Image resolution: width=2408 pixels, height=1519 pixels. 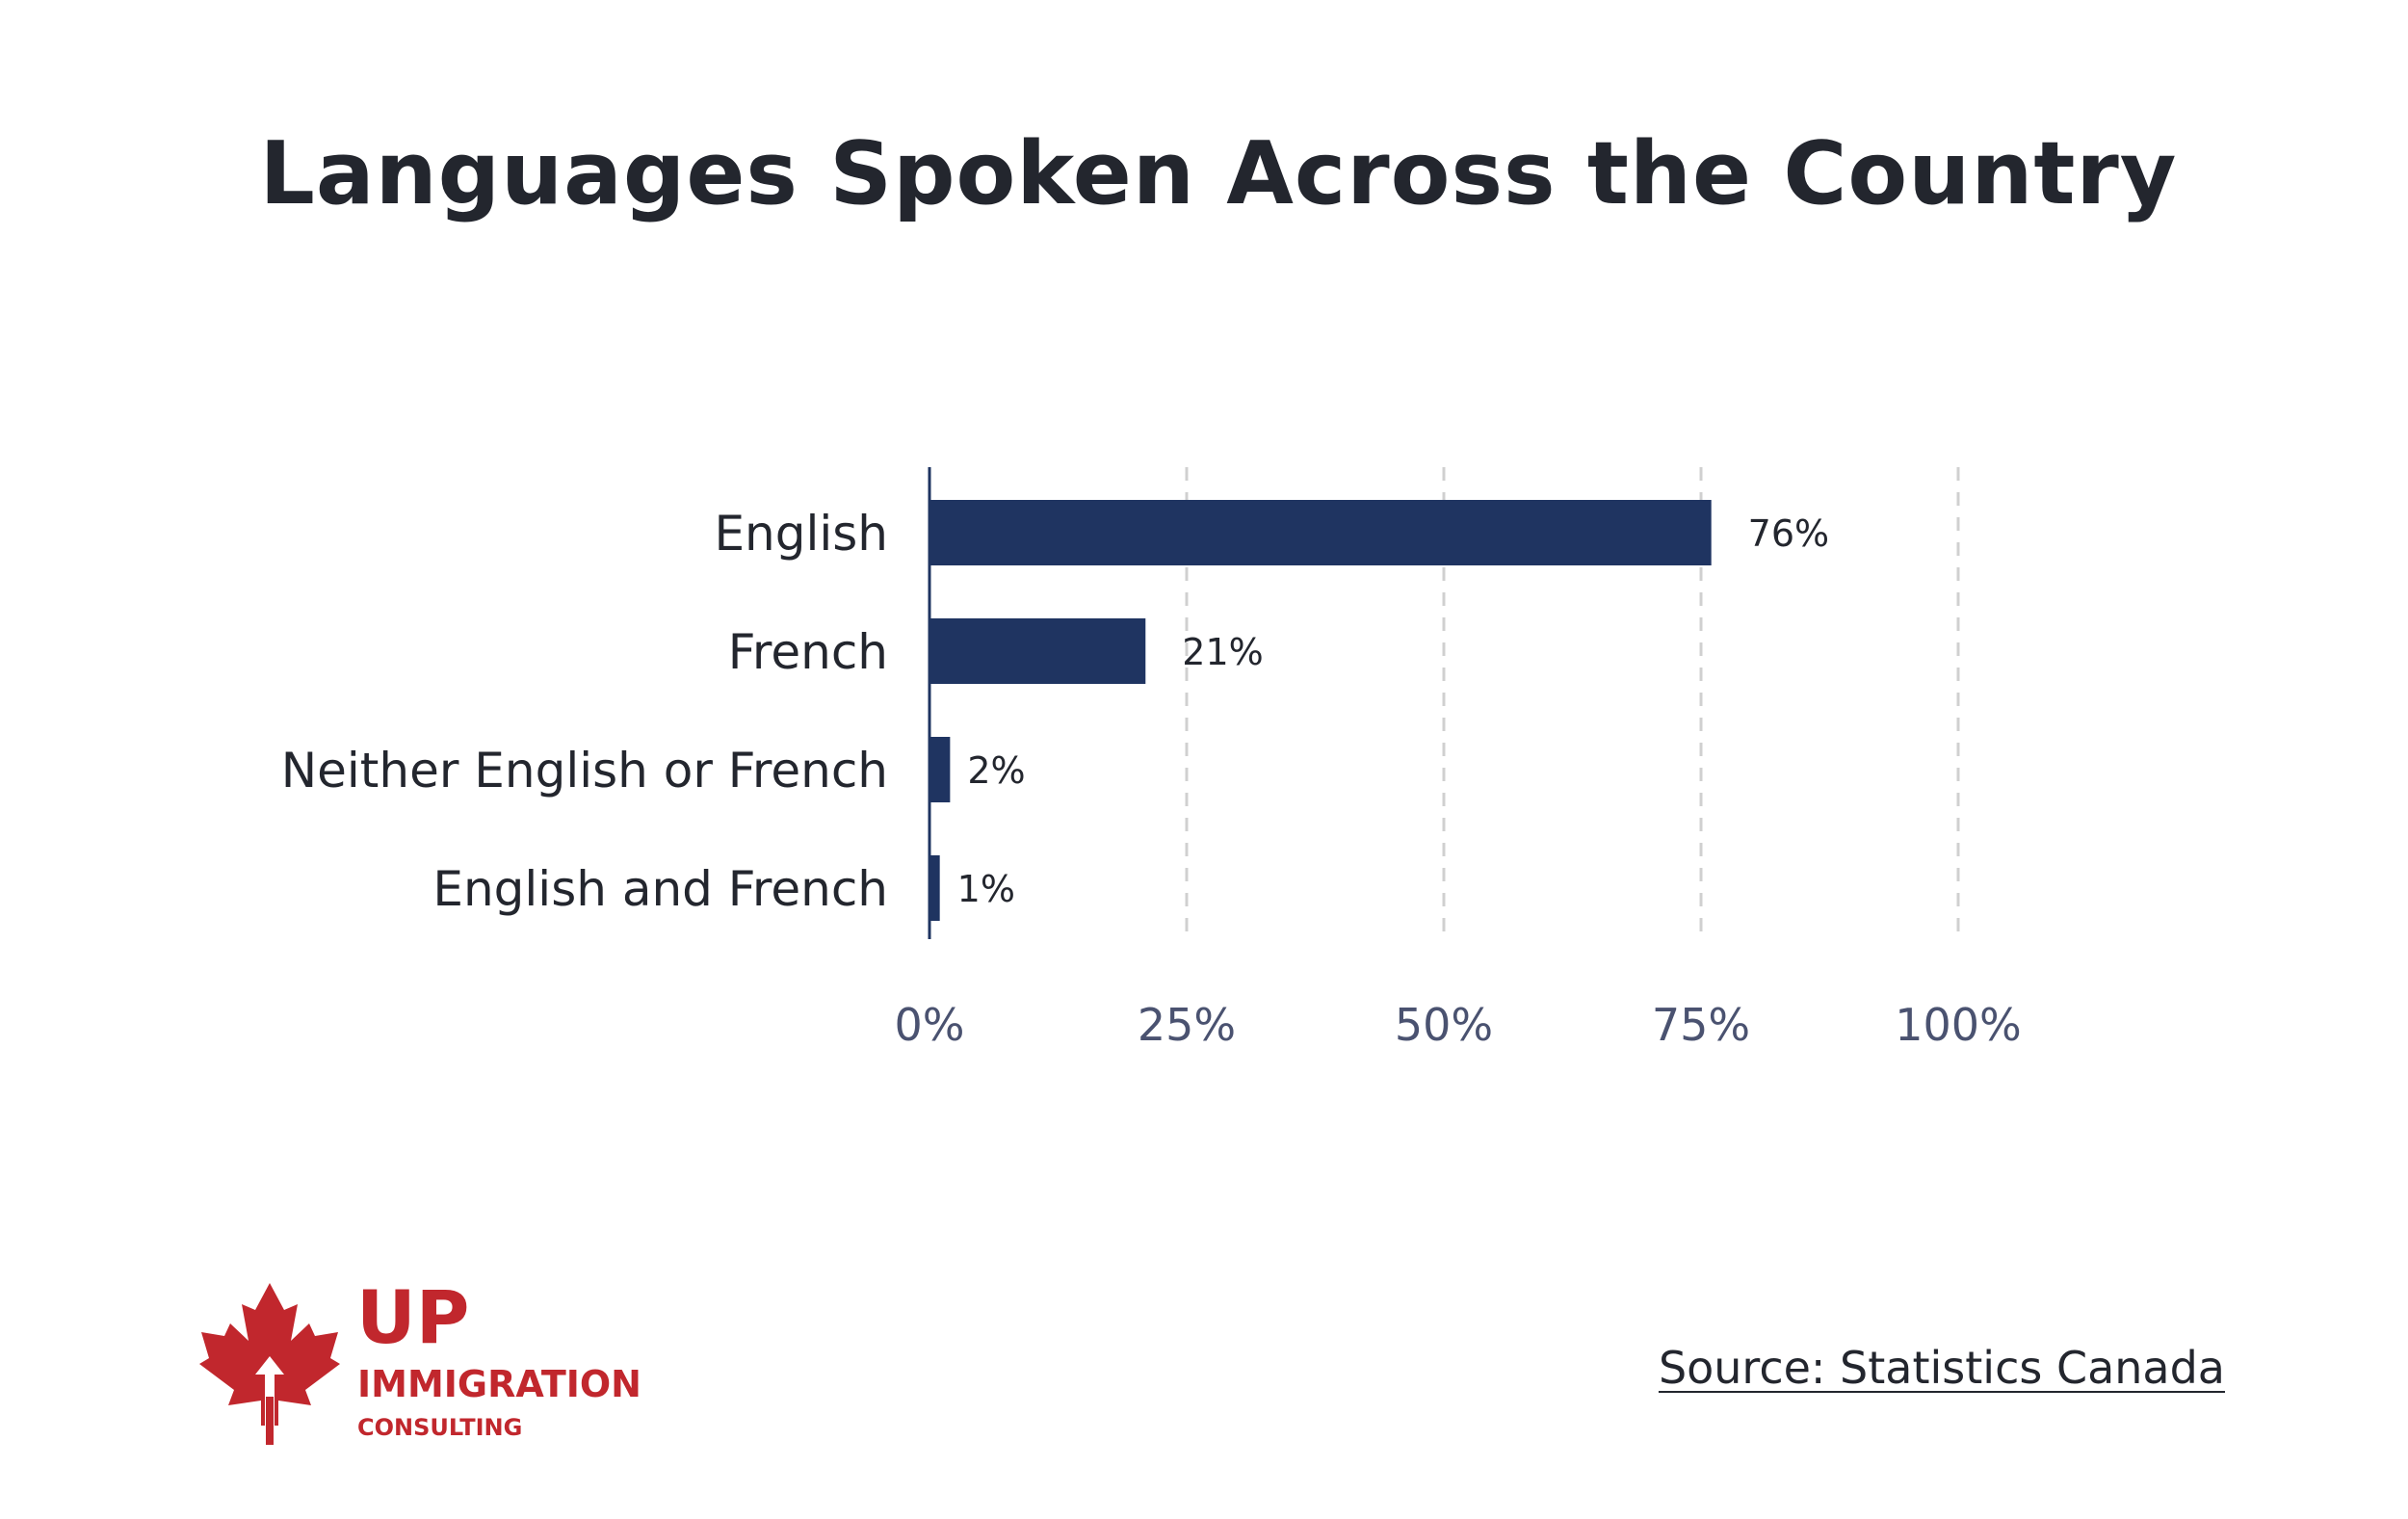 What do you see at coordinates (413, 1317) in the screenshot?
I see `logo-text-up: UP` at bounding box center [413, 1317].